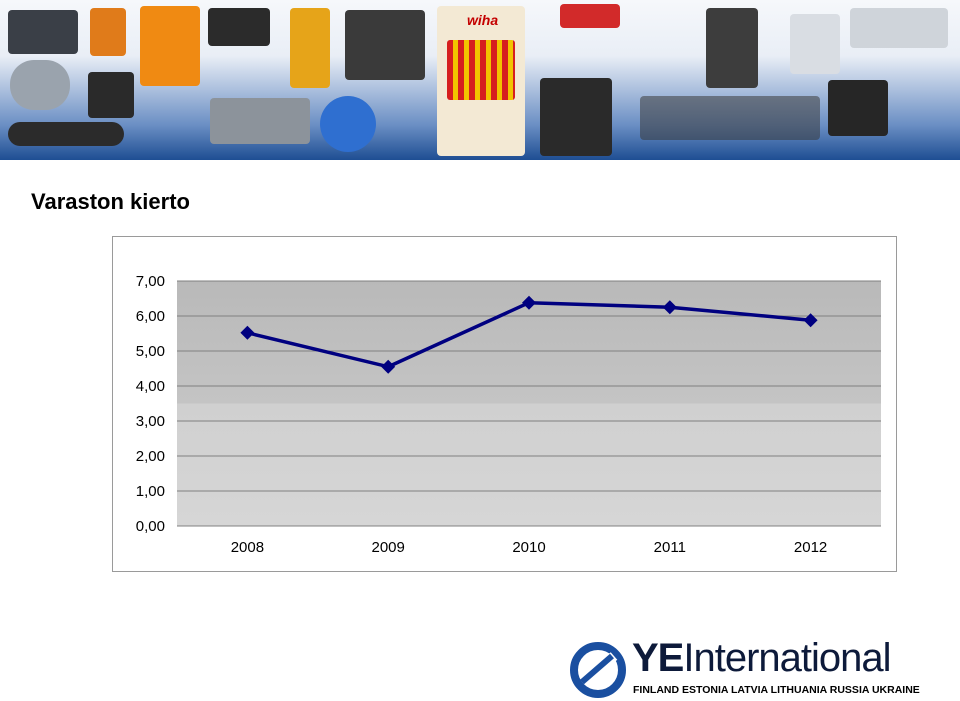  I want to click on y-tick-label: 7,00, so click(150, 281).